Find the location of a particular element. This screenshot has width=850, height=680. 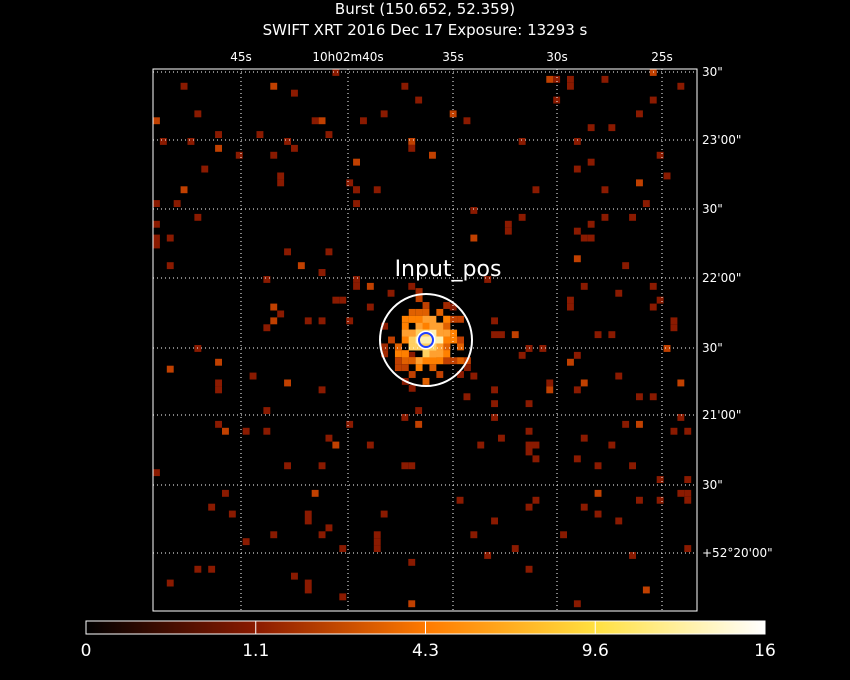

subtitle: SWIFT XRT 2016 Dec 17 Exposure: 13293 s is located at coordinates (425, 30).